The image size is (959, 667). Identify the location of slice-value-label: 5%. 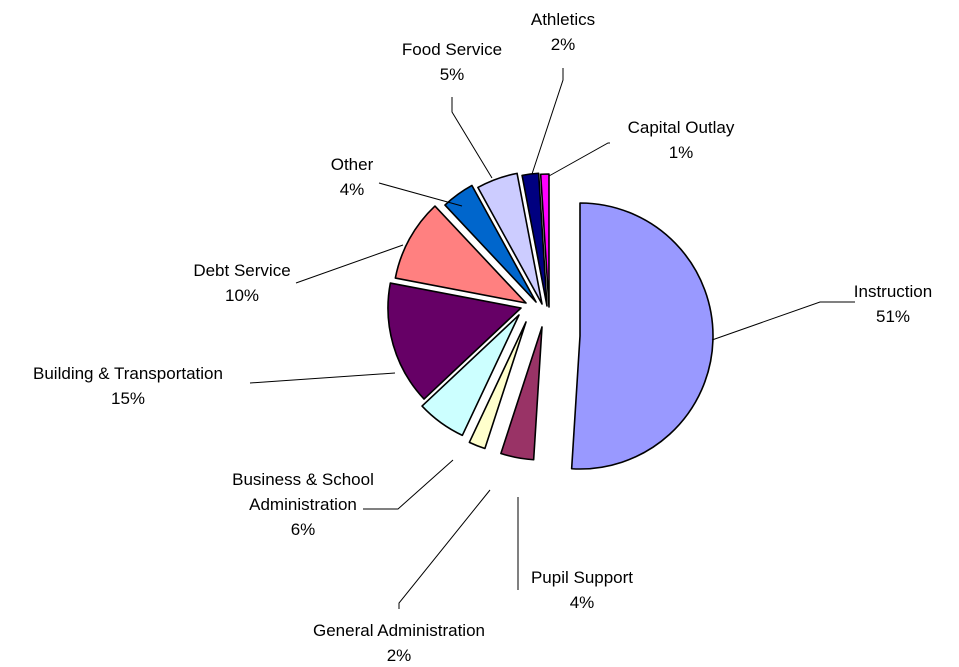
(452, 74).